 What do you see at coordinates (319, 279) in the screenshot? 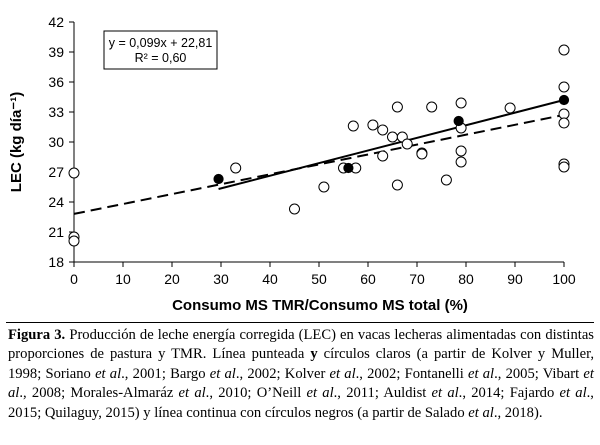
I see `x-tick-label: 50` at bounding box center [319, 279].